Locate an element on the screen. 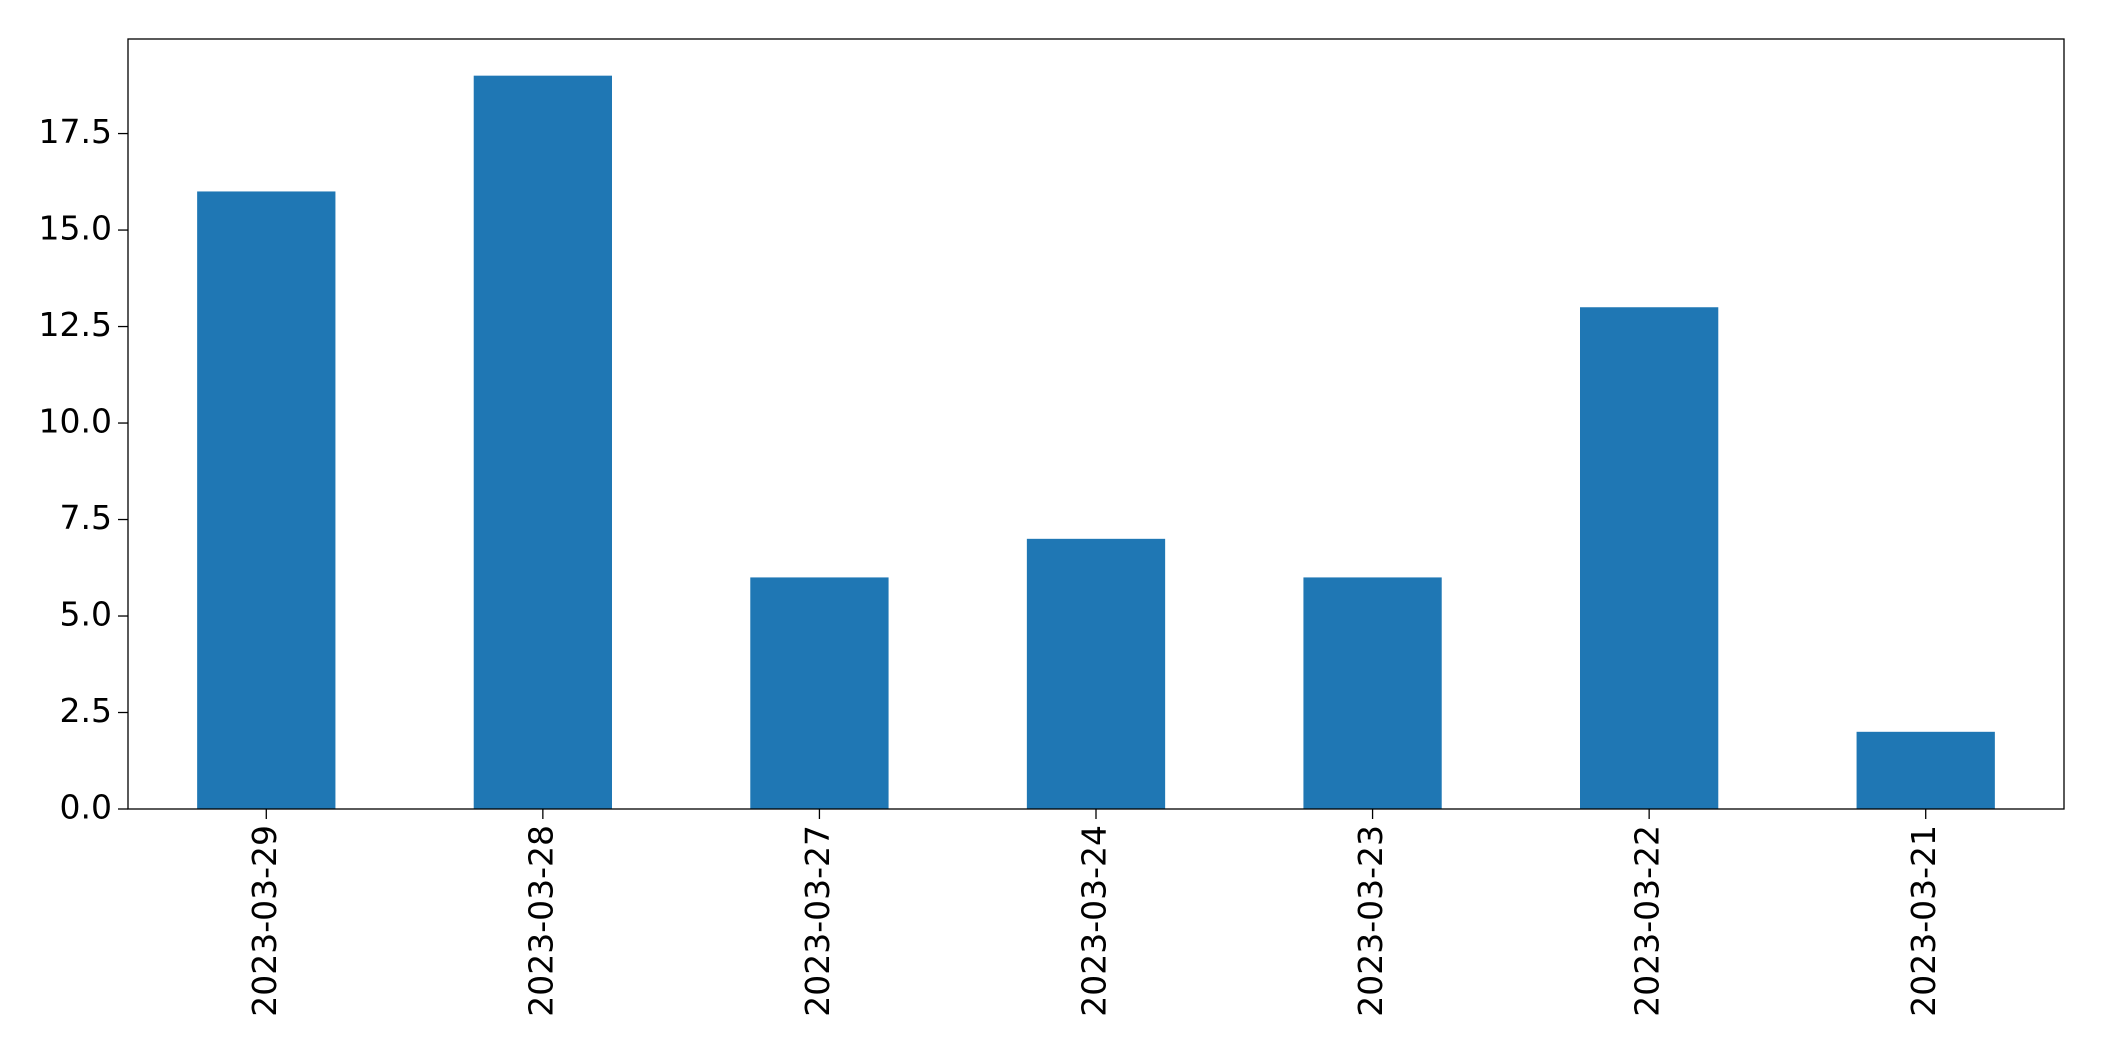 The image size is (2104, 1061). x-tick-label: 2023-03-27 is located at coordinates (817, 921).